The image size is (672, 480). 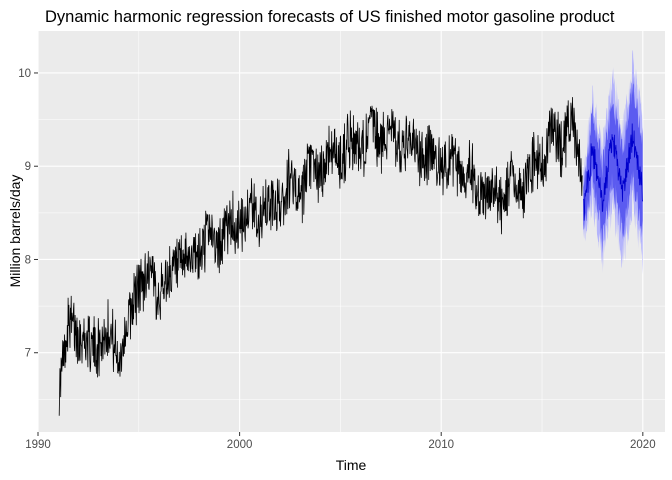 I want to click on y-tick-label: 8, so click(x=28, y=260).